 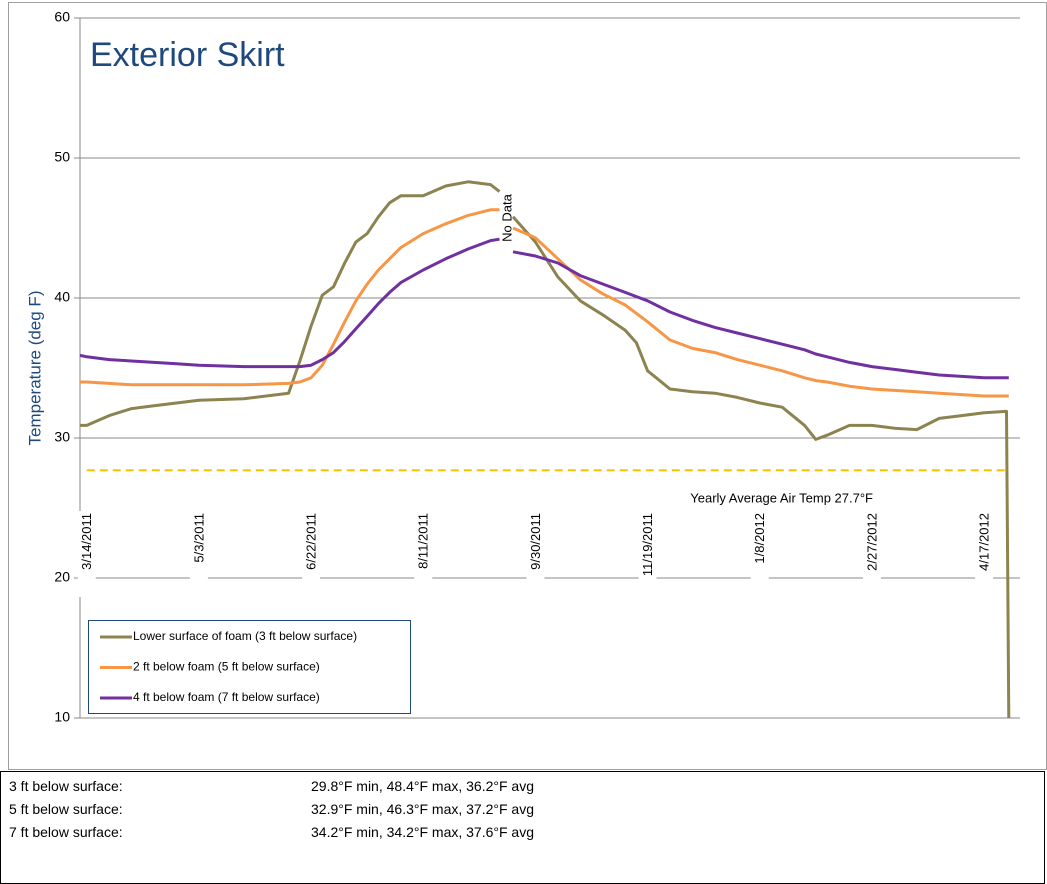 I want to click on stats-value: 29.8°F min, 48.4°F max, 36.2°F avg, so click(x=423, y=786).